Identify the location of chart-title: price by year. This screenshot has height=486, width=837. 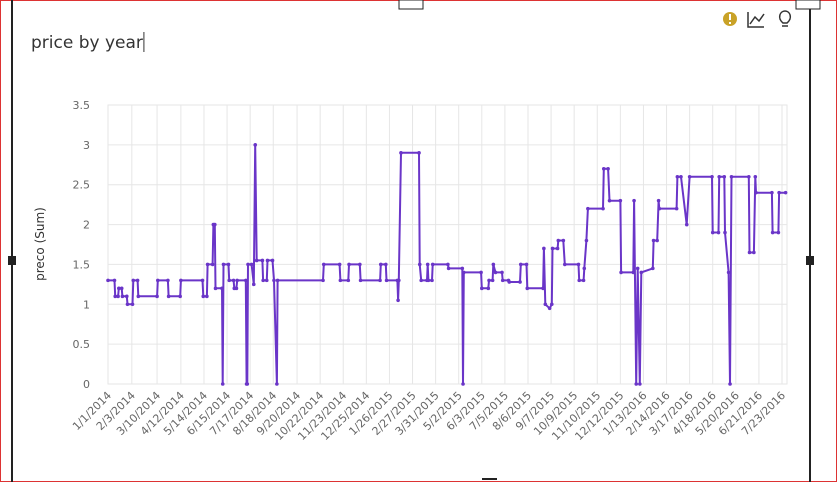
(87, 43).